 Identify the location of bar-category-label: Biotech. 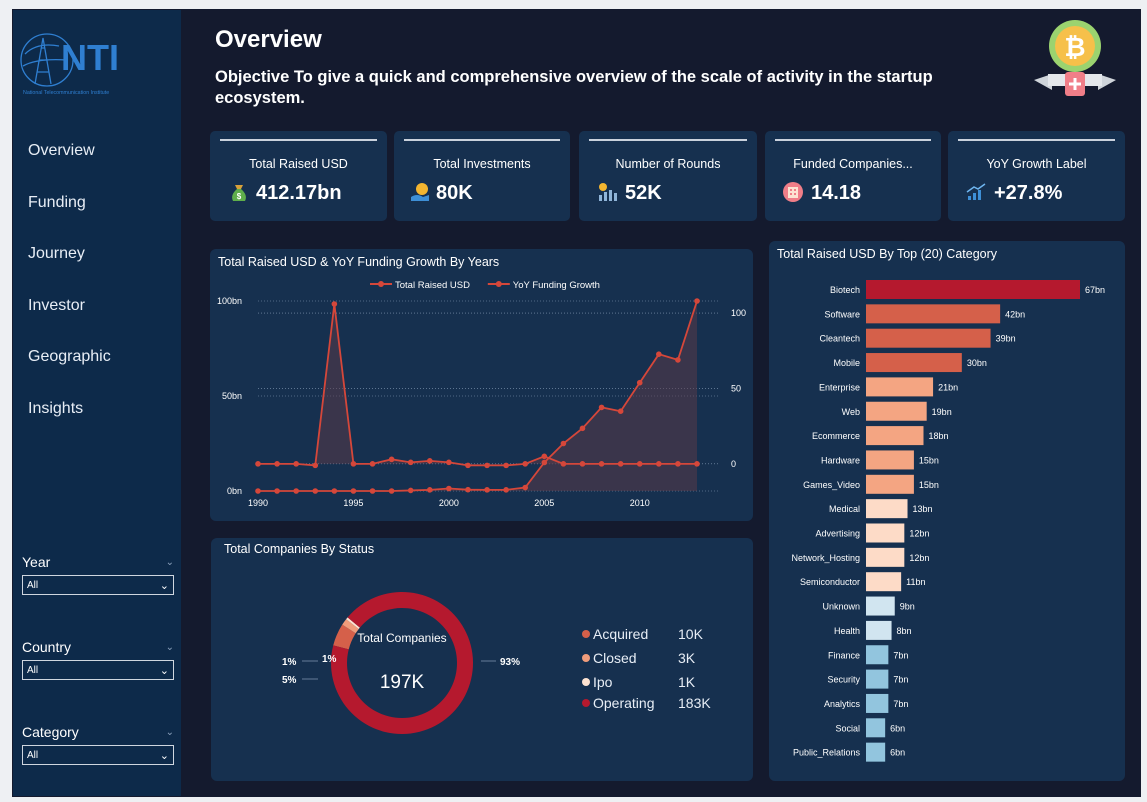
(845, 290).